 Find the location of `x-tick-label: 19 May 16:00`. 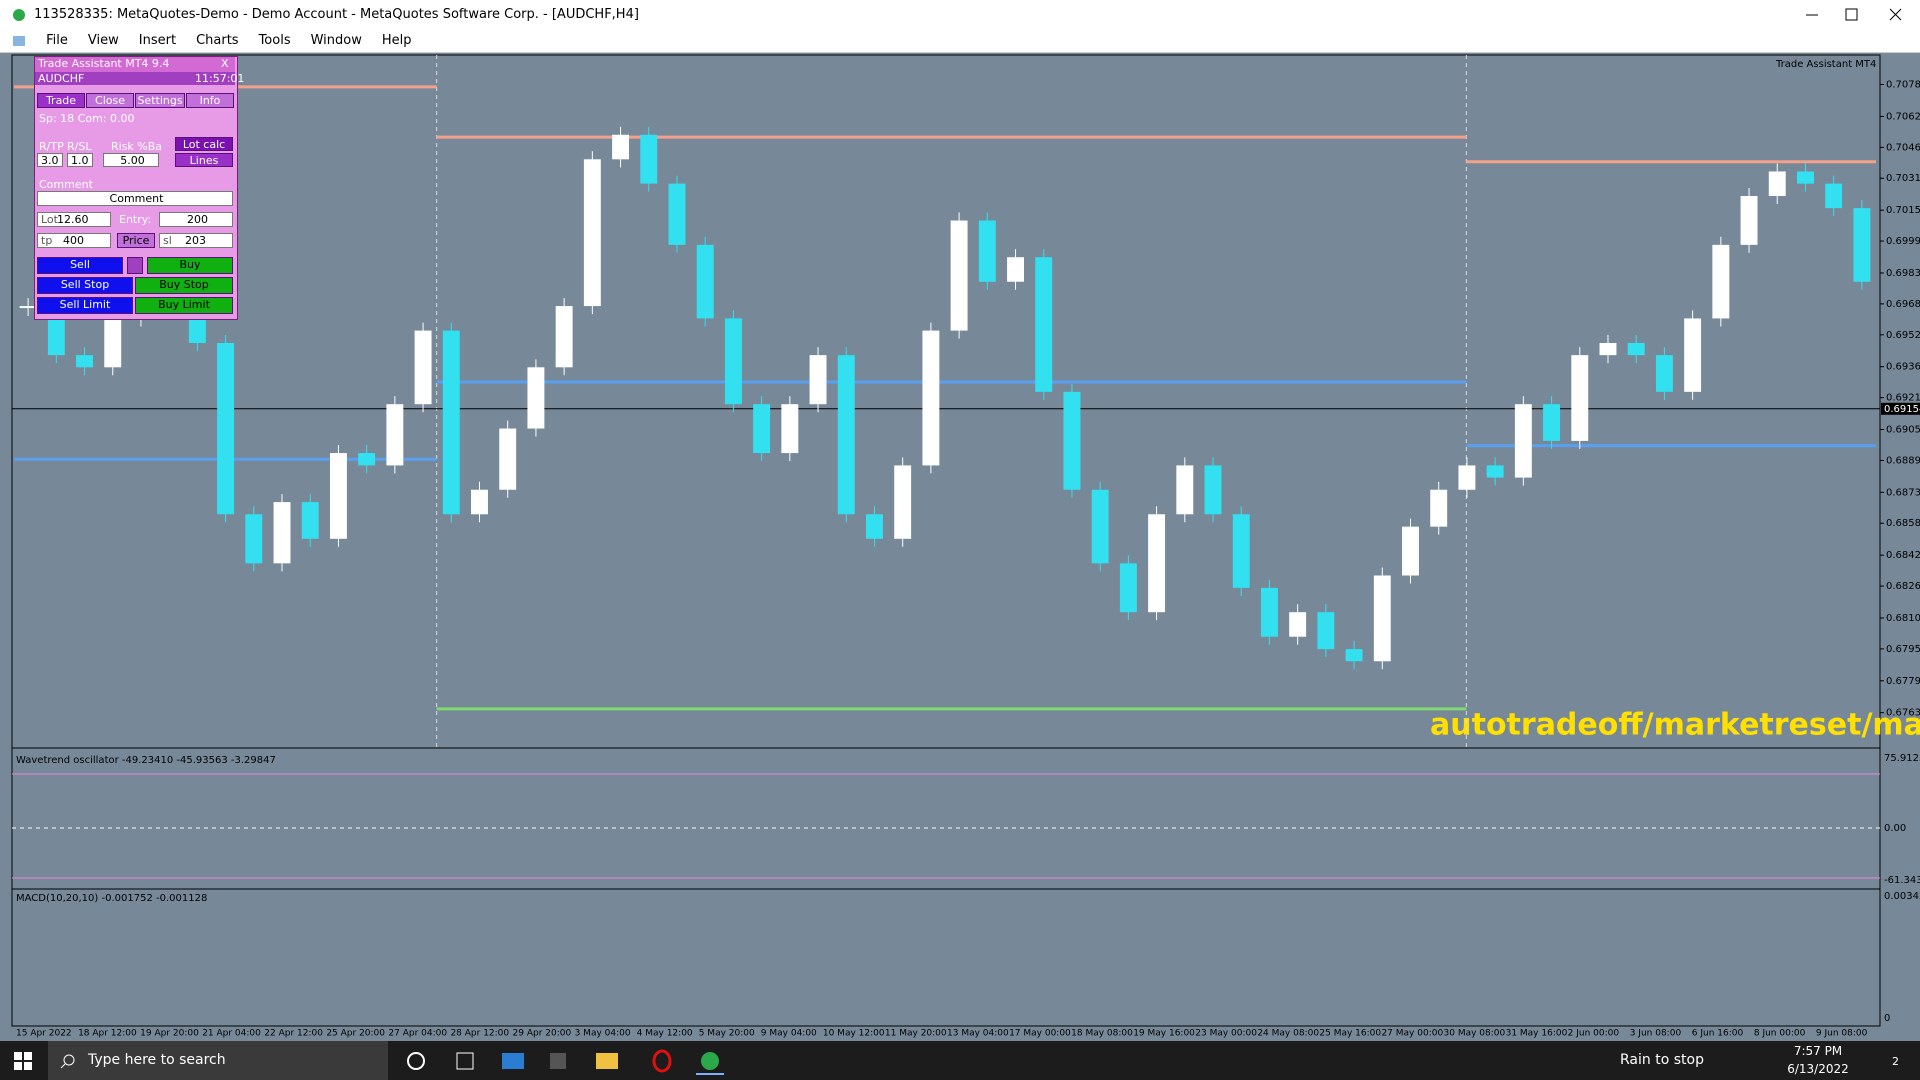

x-tick-label: 19 May 16:00 is located at coordinates (1164, 1034).